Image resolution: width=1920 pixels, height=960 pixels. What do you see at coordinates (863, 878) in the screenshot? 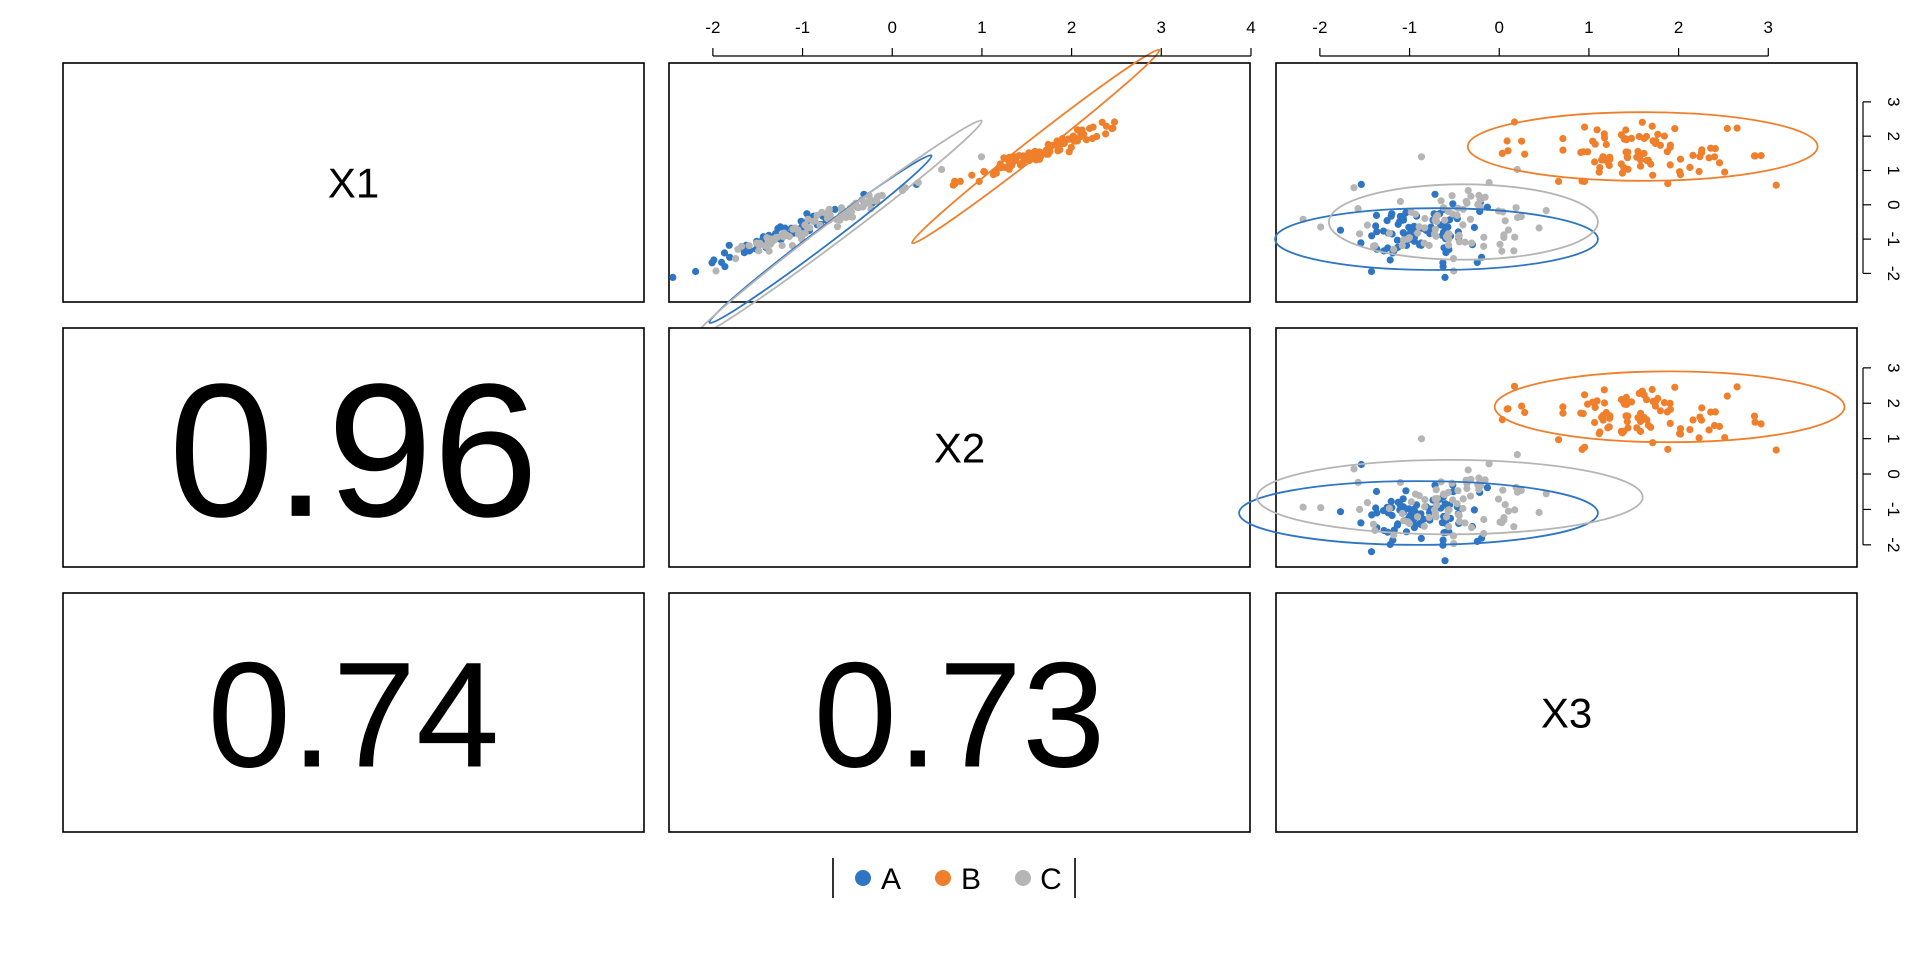
I see `legend-marker-a` at bounding box center [863, 878].